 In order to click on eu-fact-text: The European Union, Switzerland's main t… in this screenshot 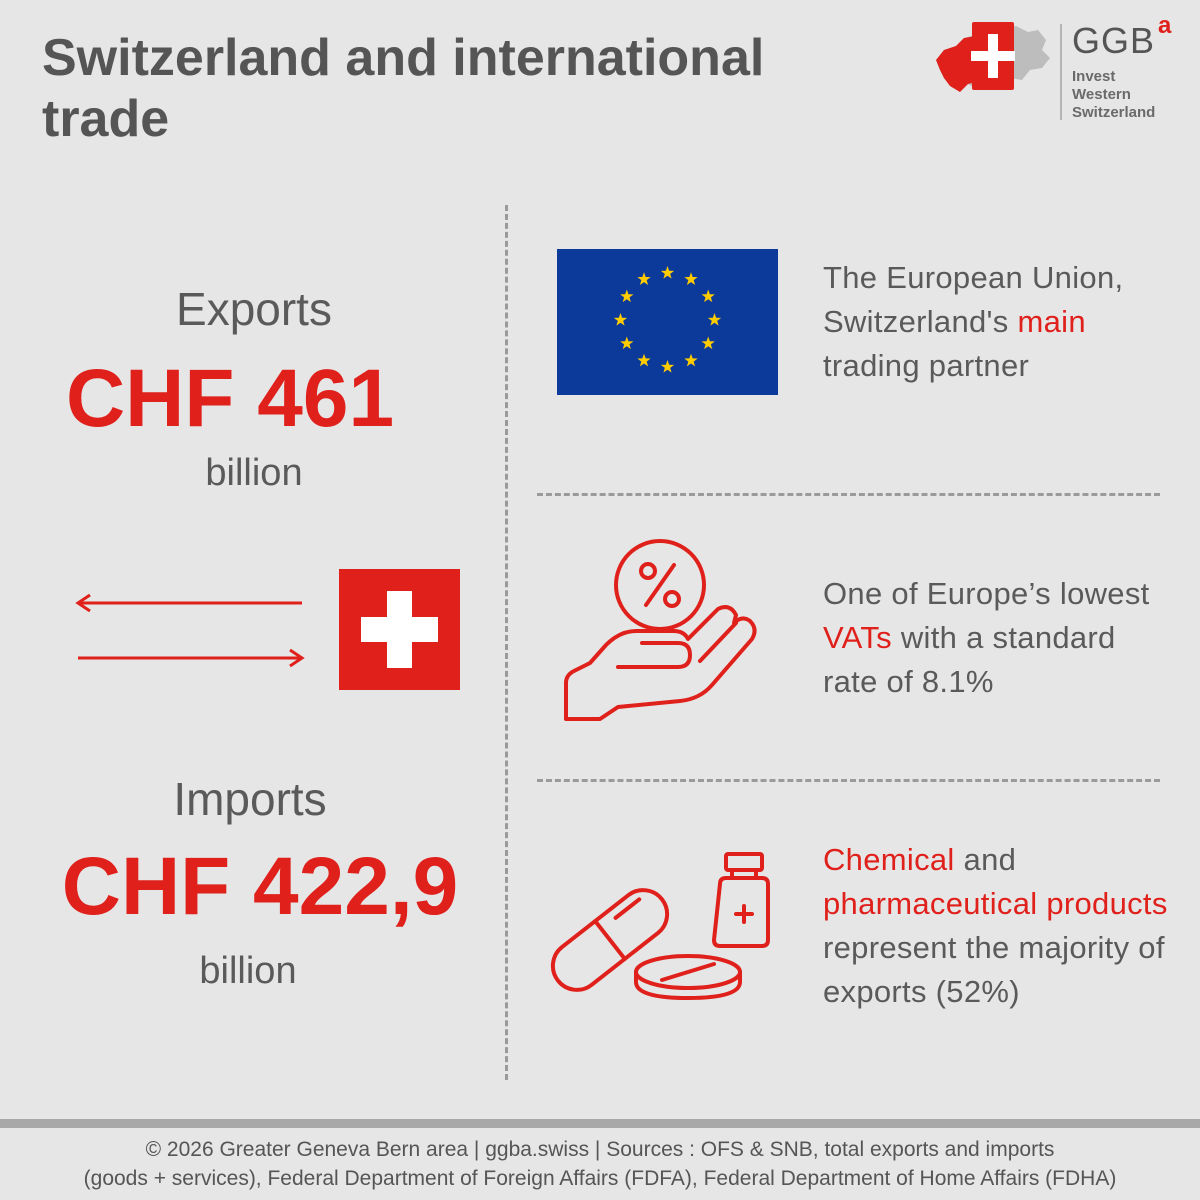, I will do `click(1008, 322)`.